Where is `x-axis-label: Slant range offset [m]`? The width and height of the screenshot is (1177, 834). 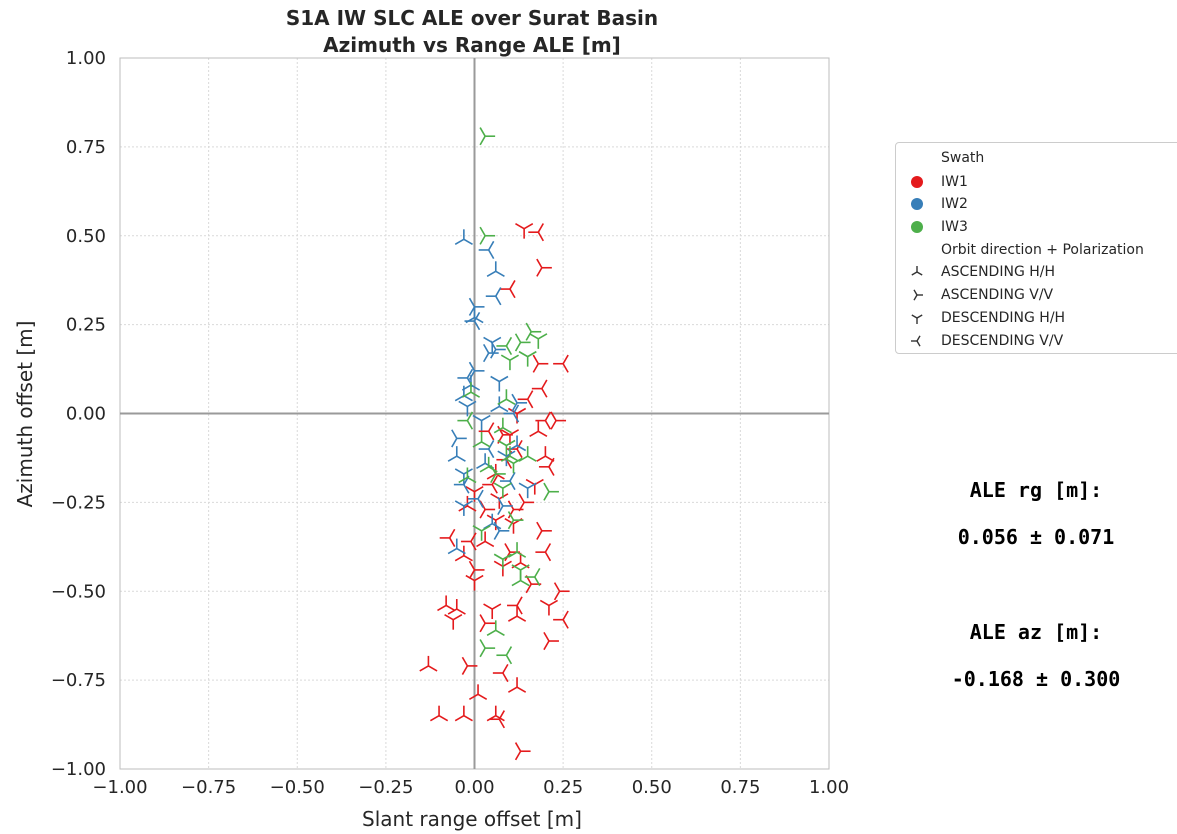 x-axis-label: Slant range offset [m] is located at coordinates (472, 819).